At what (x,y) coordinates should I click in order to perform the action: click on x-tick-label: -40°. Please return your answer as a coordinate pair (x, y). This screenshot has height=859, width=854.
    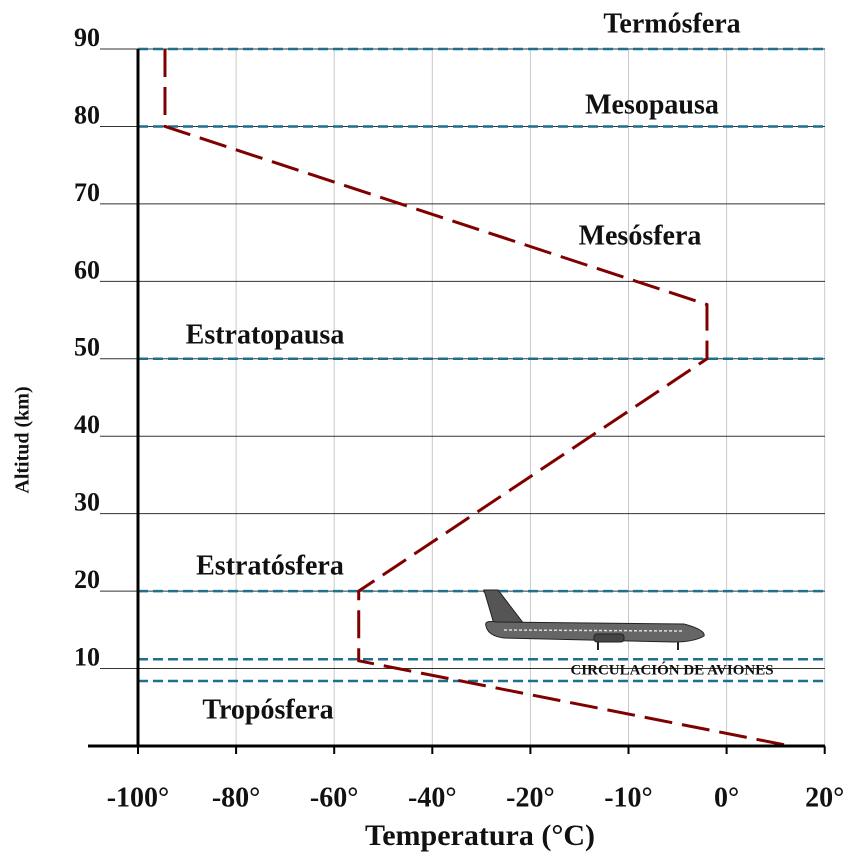
    Looking at the image, I should click on (432, 797).